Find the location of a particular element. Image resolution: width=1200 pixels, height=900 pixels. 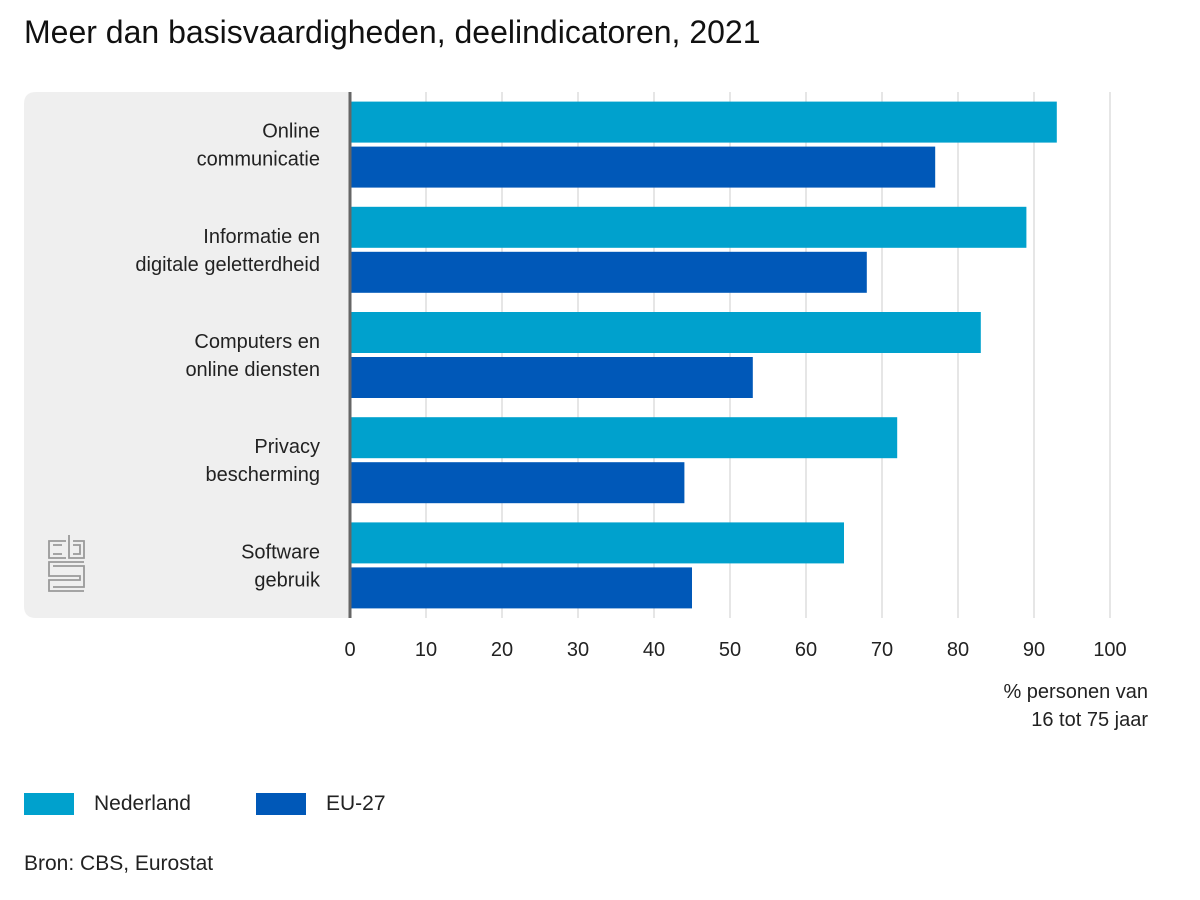

category-label: Informatie en digitale geletterdheid is located at coordinates (227, 251).